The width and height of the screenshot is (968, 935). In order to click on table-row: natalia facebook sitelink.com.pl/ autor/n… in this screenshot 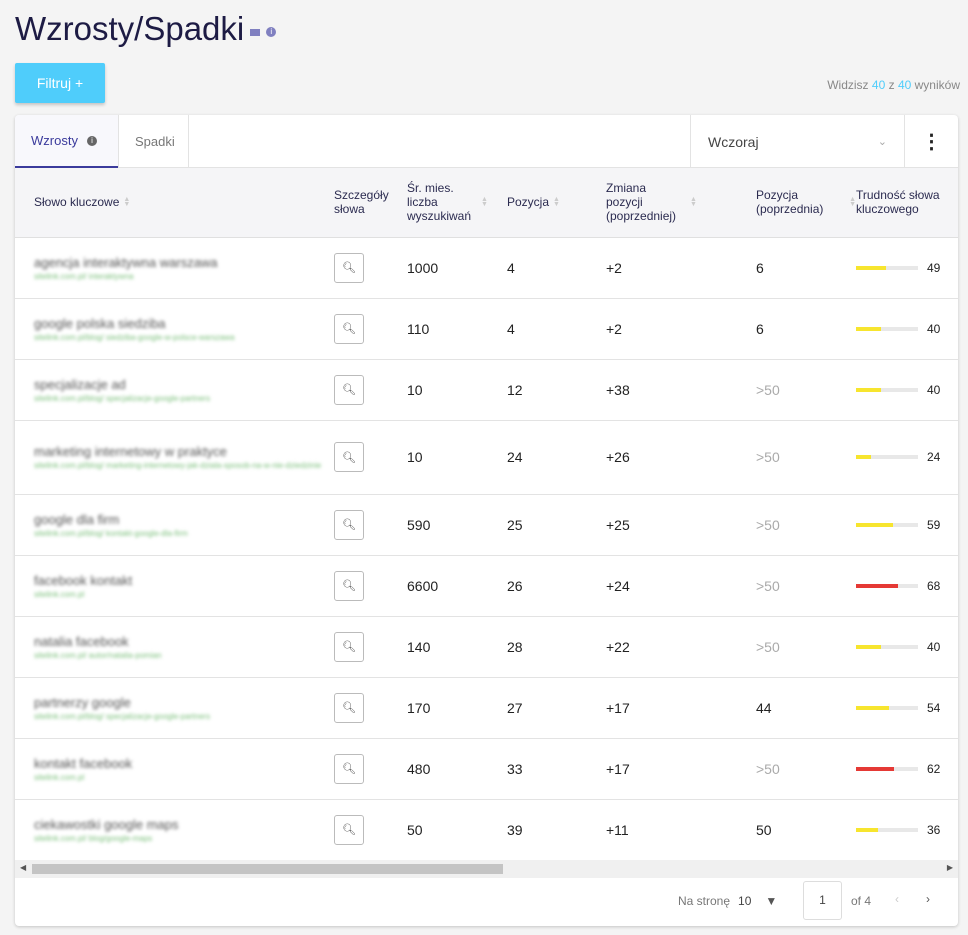, I will do `click(486, 647)`.